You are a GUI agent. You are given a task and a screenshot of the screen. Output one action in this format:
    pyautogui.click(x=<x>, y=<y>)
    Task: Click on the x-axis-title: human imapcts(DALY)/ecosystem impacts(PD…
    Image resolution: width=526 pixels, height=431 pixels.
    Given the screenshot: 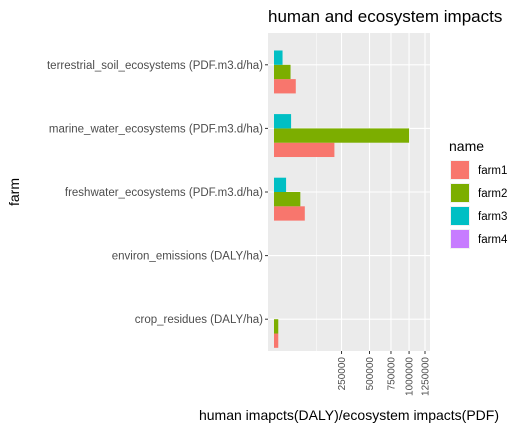 What is the action you would take?
    pyautogui.click(x=349, y=415)
    